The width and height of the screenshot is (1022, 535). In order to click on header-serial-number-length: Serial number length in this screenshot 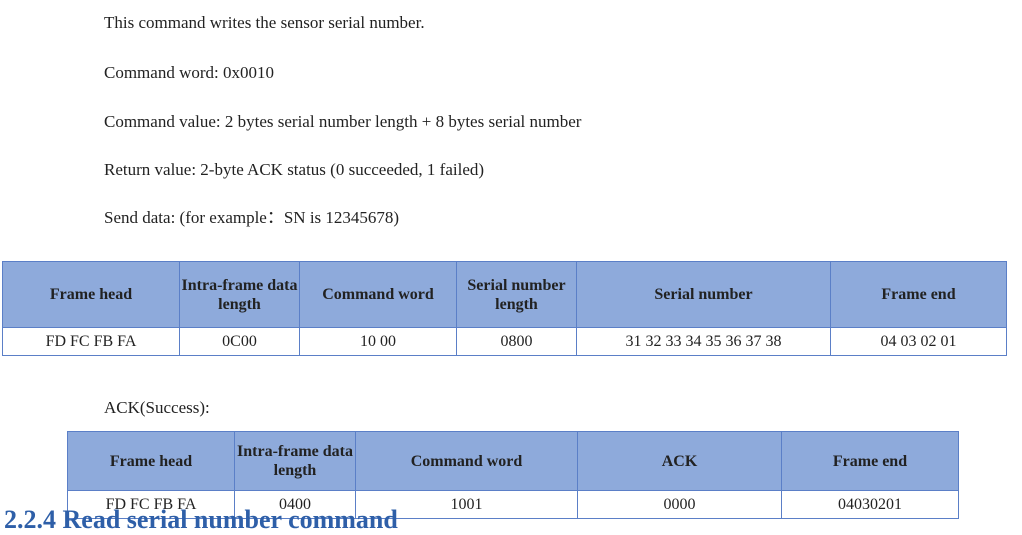, I will do `click(516, 294)`.